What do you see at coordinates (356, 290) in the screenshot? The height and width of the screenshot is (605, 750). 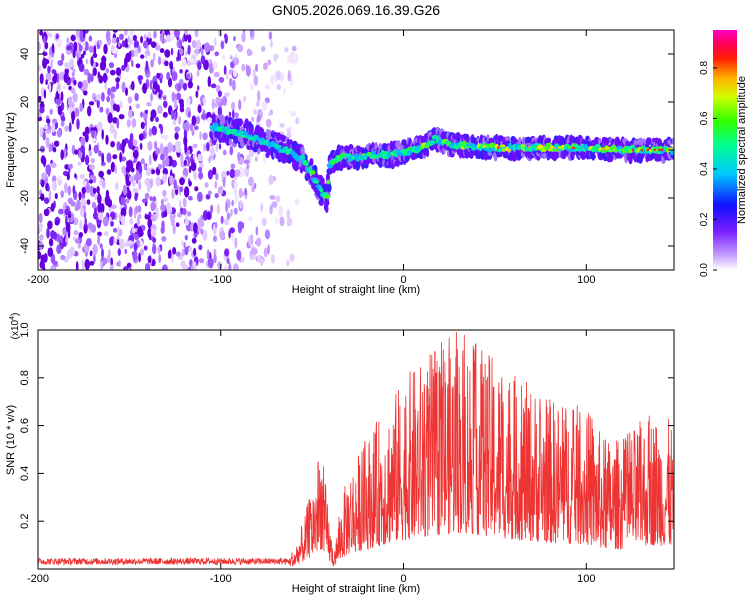 I see `spectrogram-x-label: Height of straight line (km)` at bounding box center [356, 290].